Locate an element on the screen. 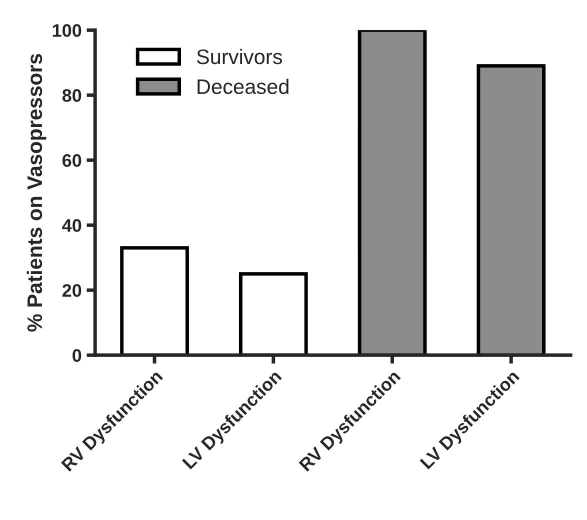 This screenshot has height=520, width=587. y-axis-title: % Patients on Vasopressors is located at coordinates (36, 193).